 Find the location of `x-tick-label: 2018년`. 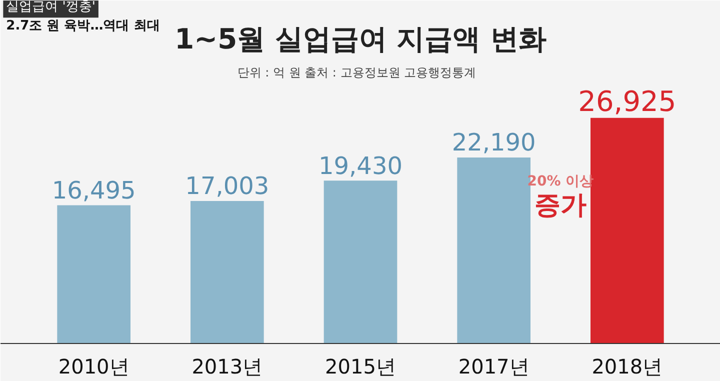

x-tick-label: 2018년 is located at coordinates (627, 366).